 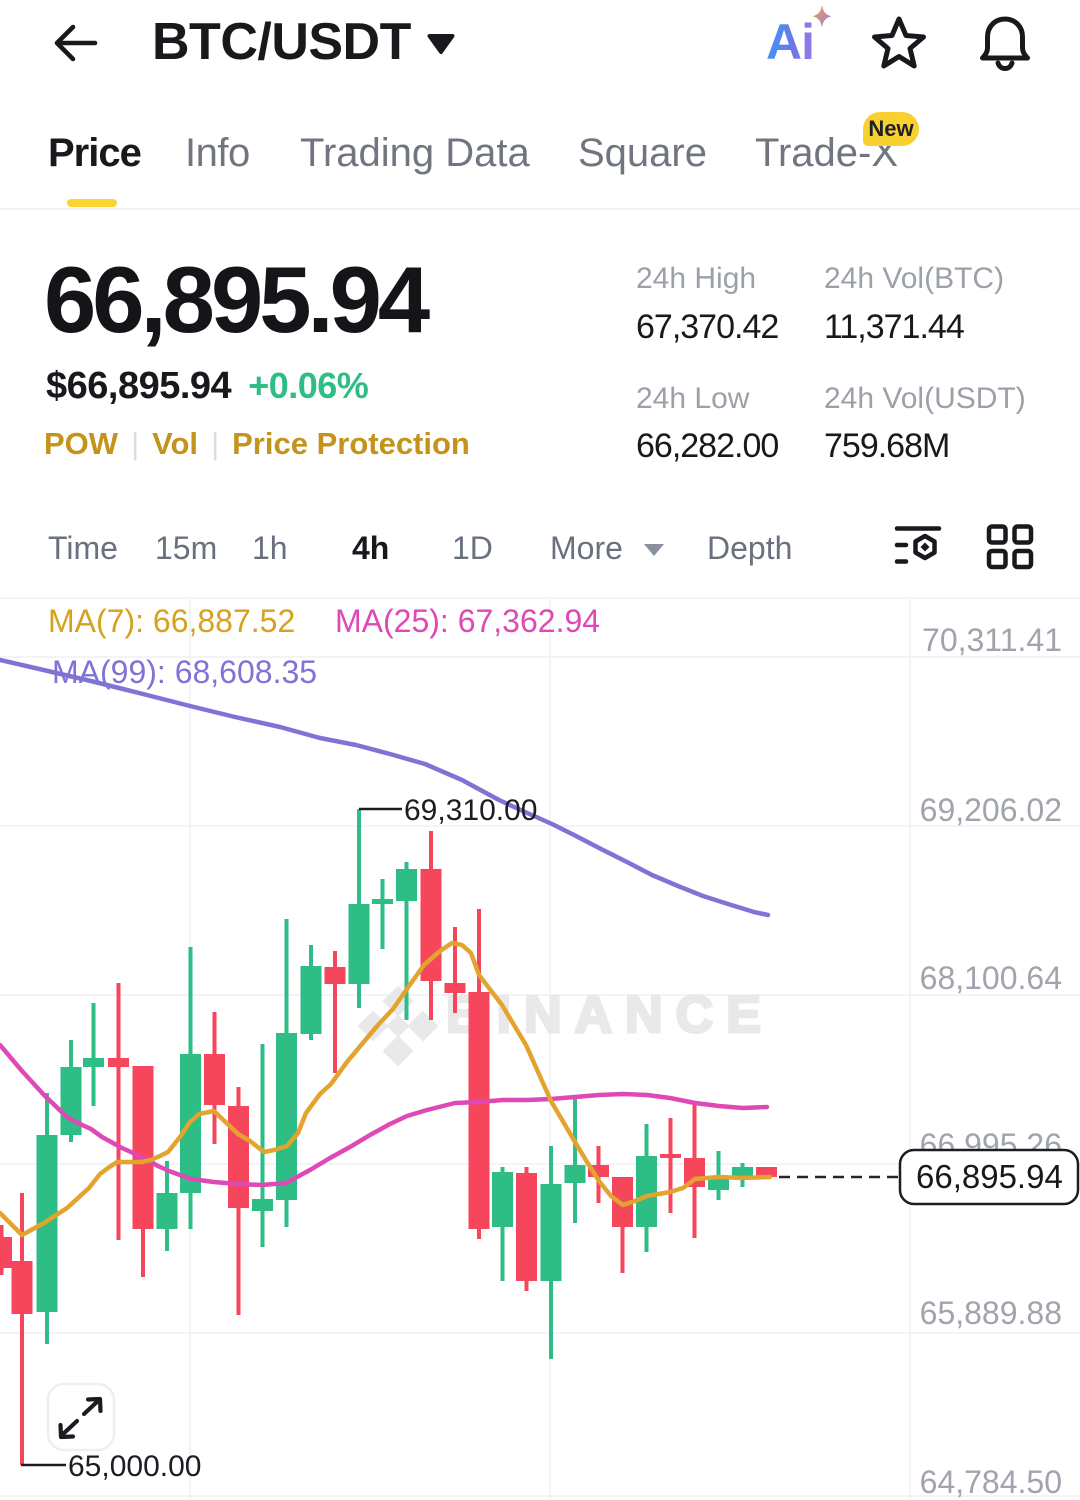 I want to click on svg-text: 64,784.50, so click(x=991, y=1482).